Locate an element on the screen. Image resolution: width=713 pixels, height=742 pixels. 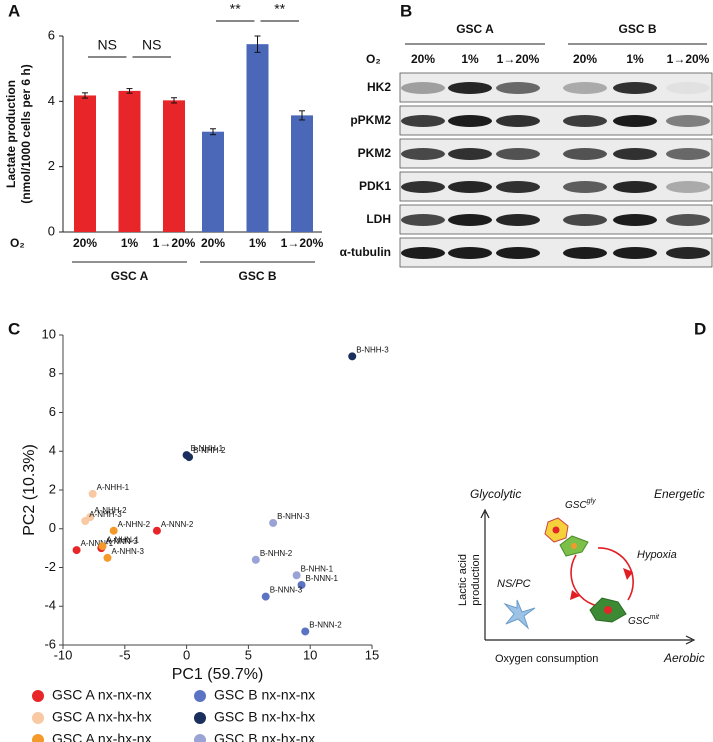
x-tick-label: 0 is located at coordinates (186, 654).